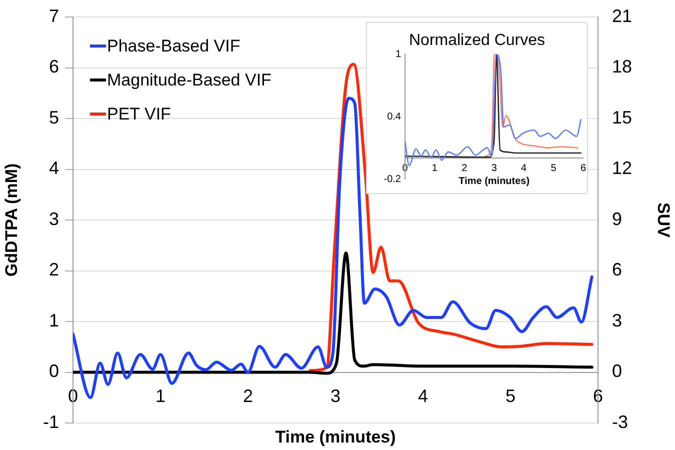  I want to click on y-tick-label: 5, so click(53, 117).